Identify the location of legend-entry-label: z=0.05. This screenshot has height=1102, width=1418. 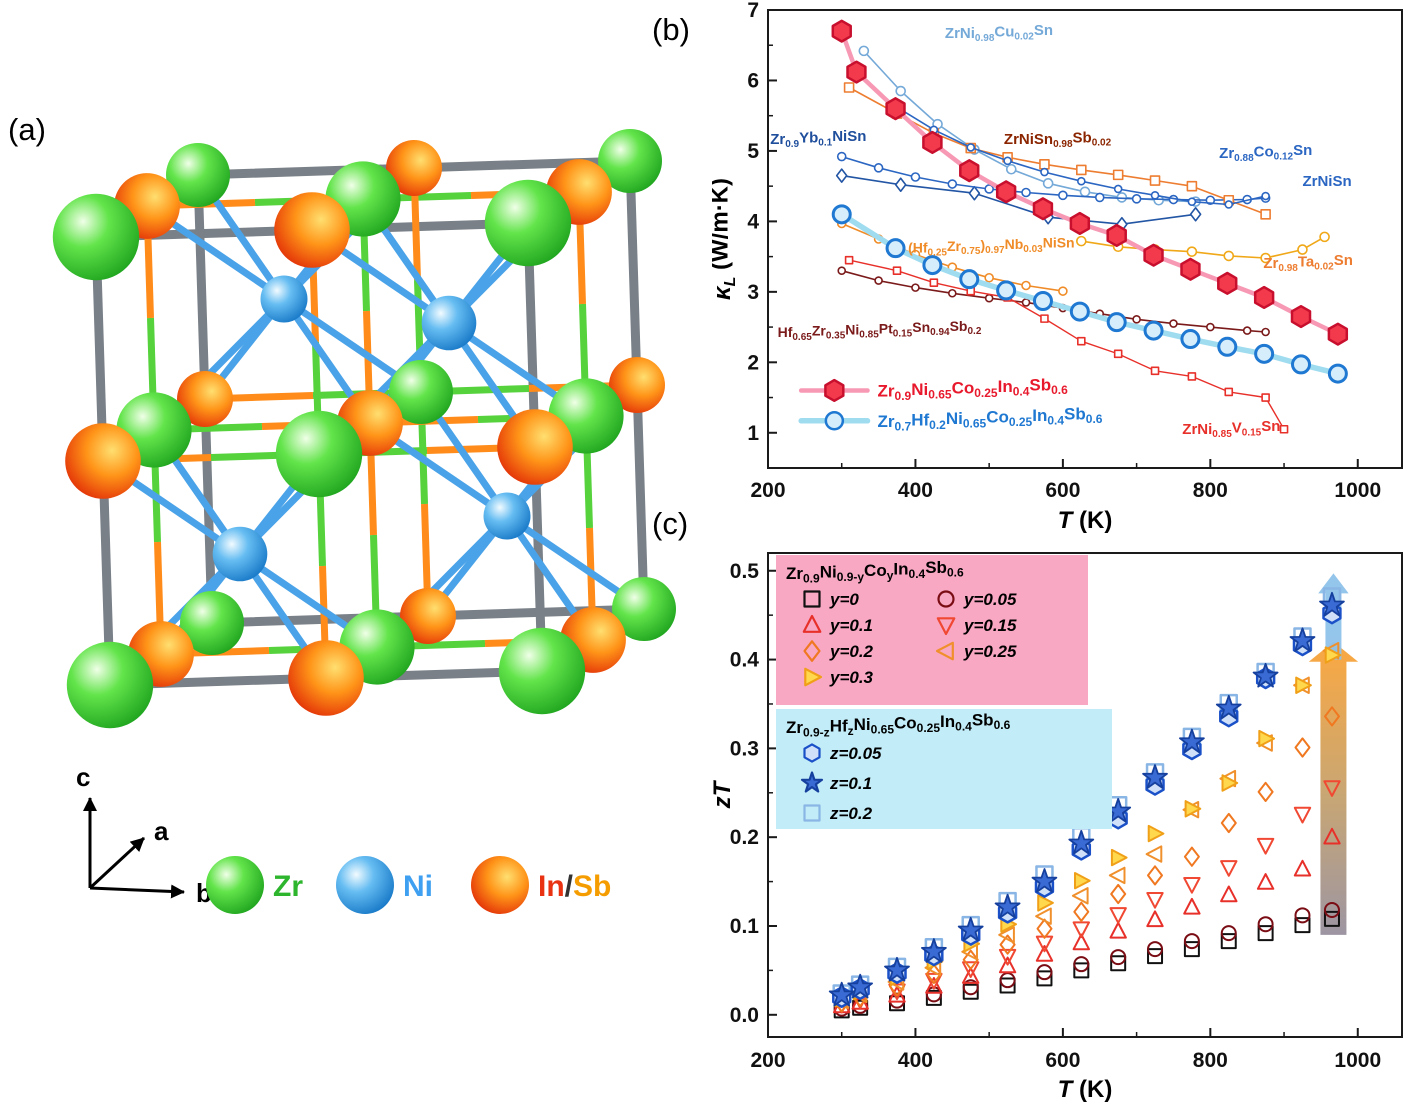
(855, 753).